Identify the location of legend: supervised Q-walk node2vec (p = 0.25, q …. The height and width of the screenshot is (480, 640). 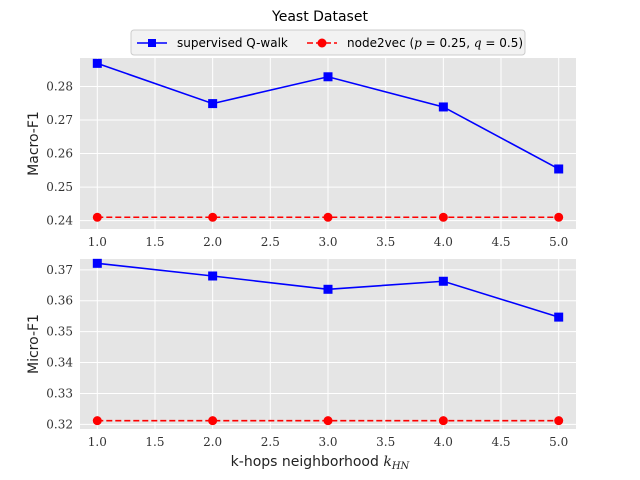
(328, 42).